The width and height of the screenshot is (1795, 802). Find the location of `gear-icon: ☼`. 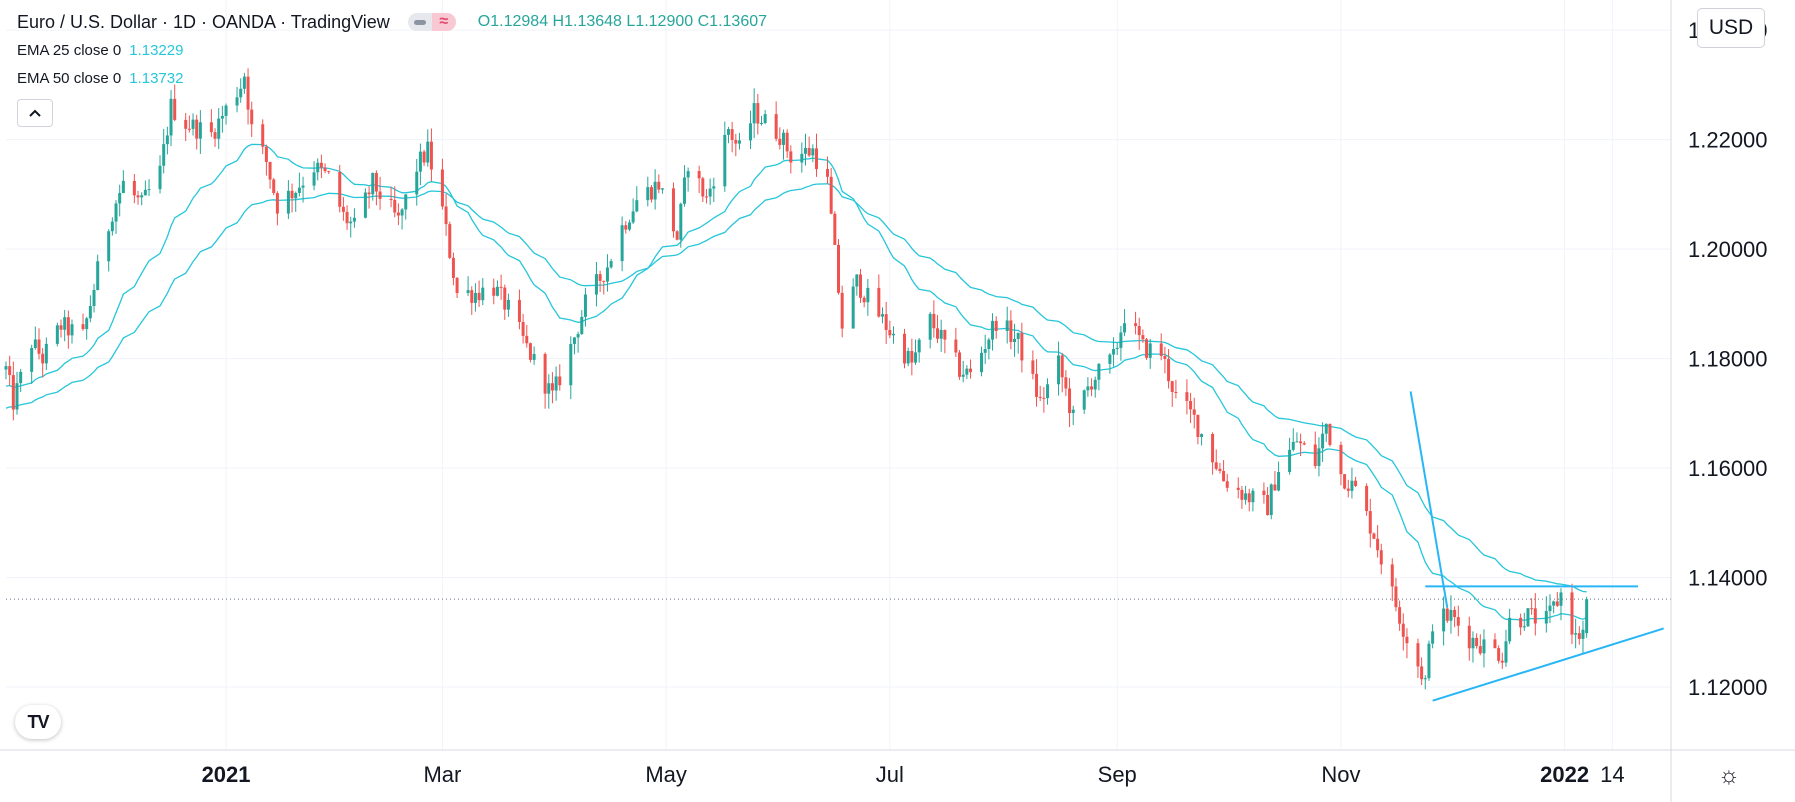

gear-icon: ☼ is located at coordinates (1729, 775).